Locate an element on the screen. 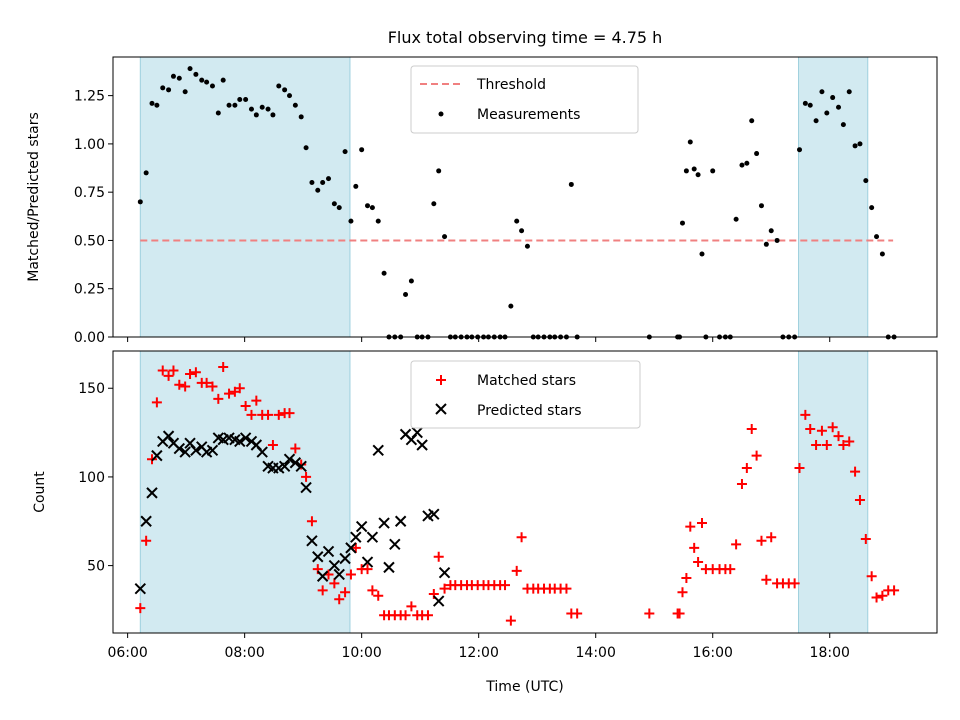 This screenshot has width=960, height=720. x-tick-label: 10:00 is located at coordinates (361, 653).